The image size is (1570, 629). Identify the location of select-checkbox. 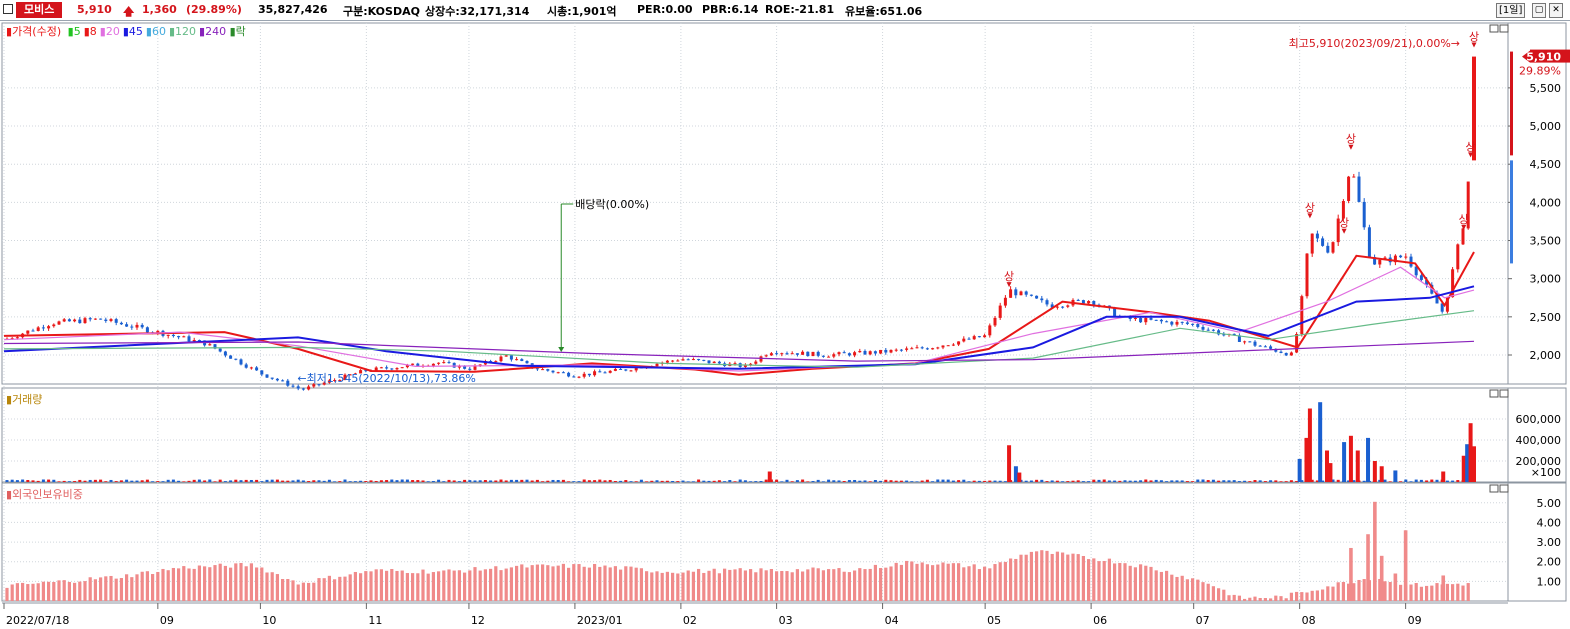
(8, 9).